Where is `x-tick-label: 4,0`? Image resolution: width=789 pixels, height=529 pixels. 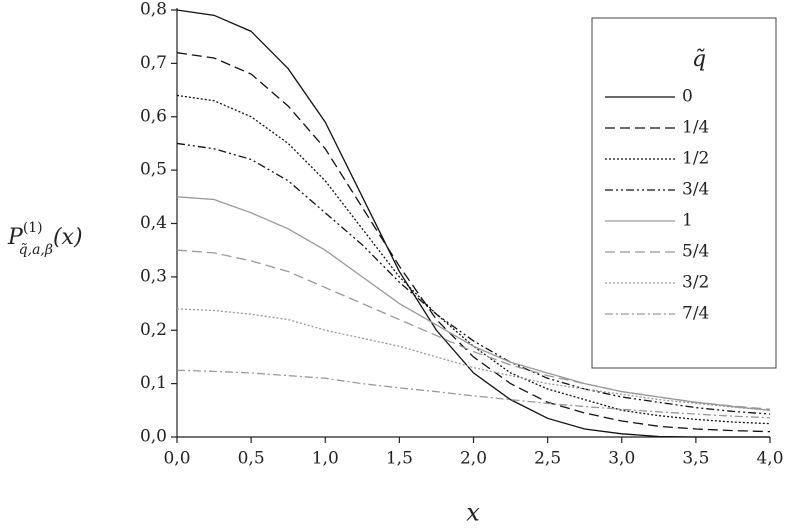
x-tick-label: 4,0 is located at coordinates (769, 459).